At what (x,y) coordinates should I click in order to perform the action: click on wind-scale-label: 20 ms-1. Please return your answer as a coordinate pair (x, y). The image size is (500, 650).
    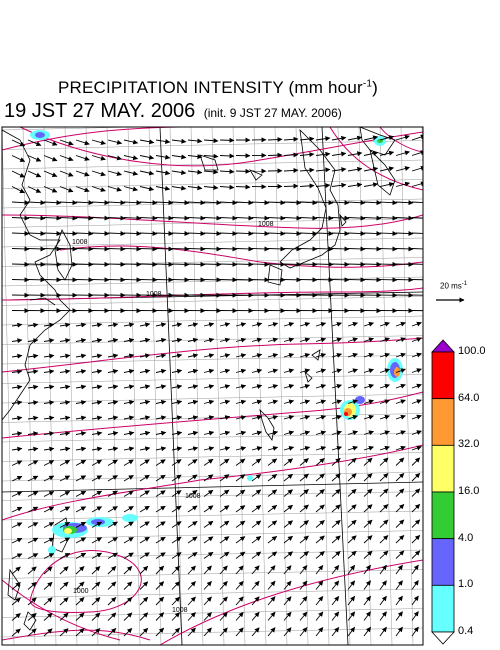
    Looking at the image, I should click on (453, 286).